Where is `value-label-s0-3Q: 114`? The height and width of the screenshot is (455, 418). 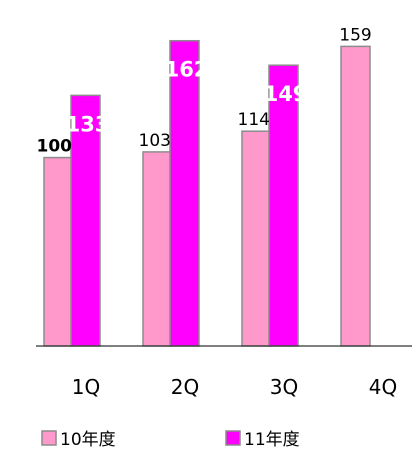
value-label-s0-3Q: 114 is located at coordinates (254, 120).